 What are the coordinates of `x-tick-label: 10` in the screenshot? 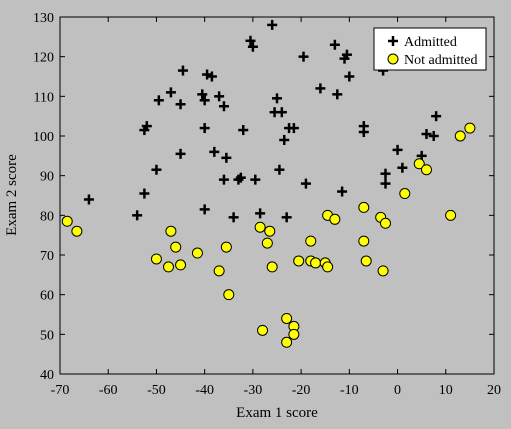 It's located at (446, 390).